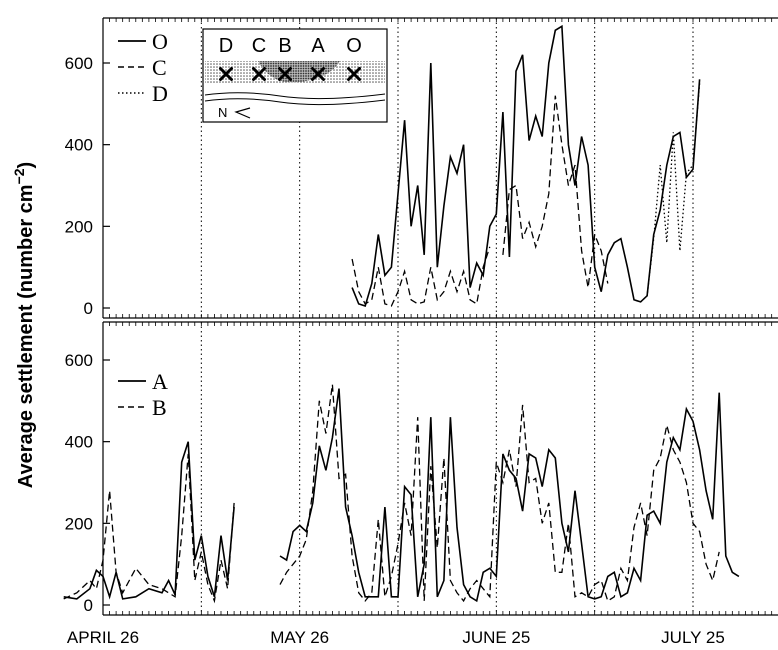 This screenshot has height=650, width=778. Describe the element at coordinates (496, 637) in the screenshot. I see `x-tick-label: JUNE 25` at that location.